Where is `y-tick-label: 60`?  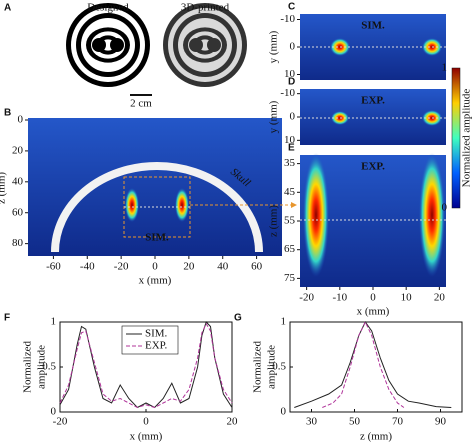 y-tick-label: 60 is located at coordinates (18, 212).